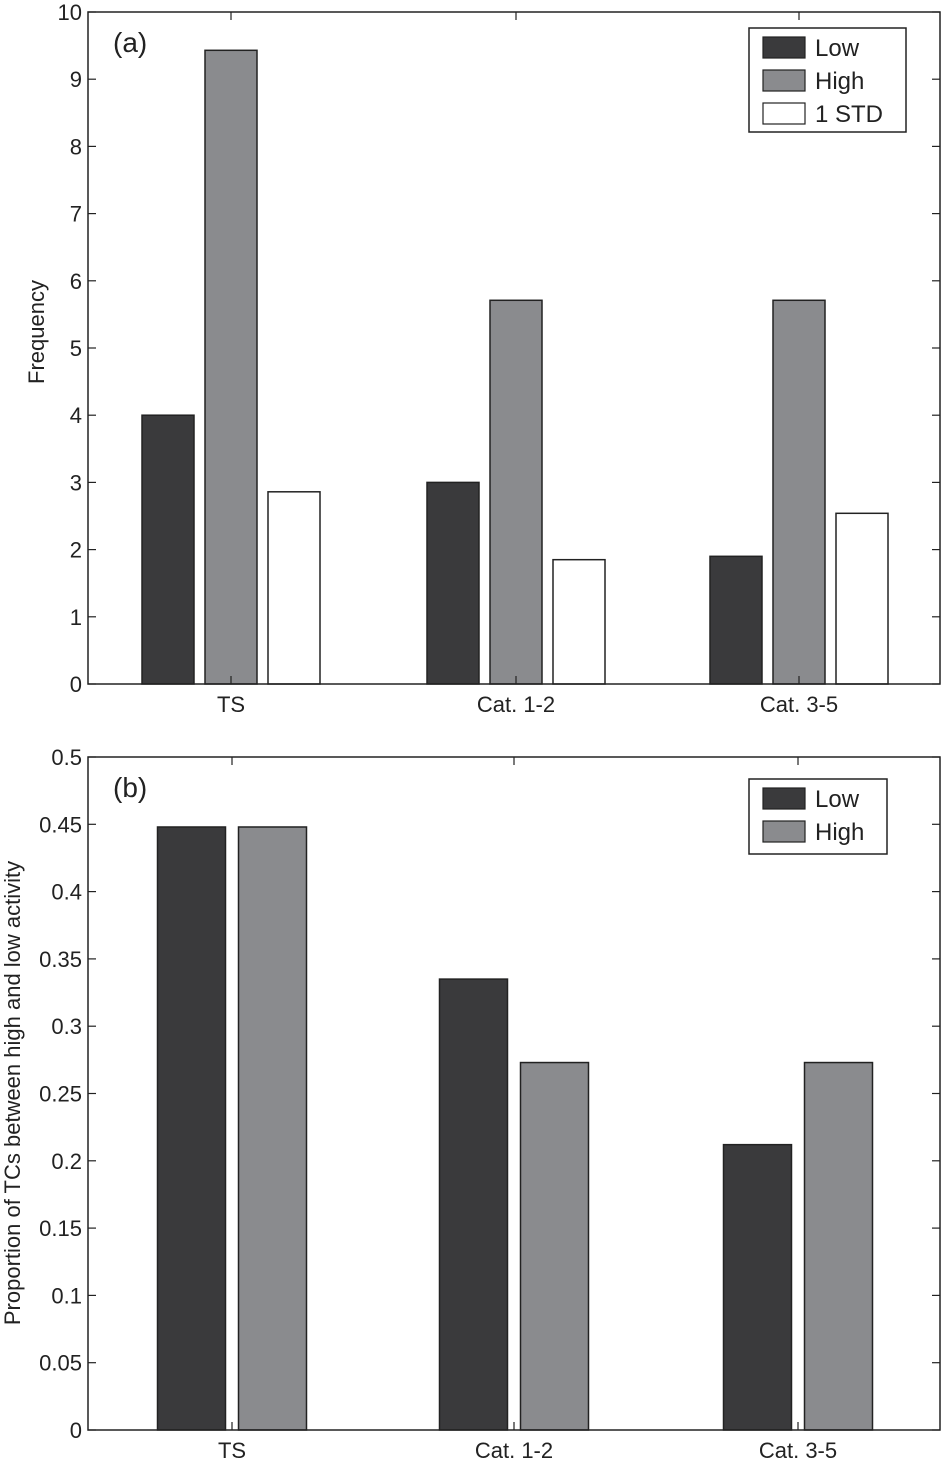  Describe the element at coordinates (66, 757) in the screenshot. I see `y-tick-label: 0.5` at that location.